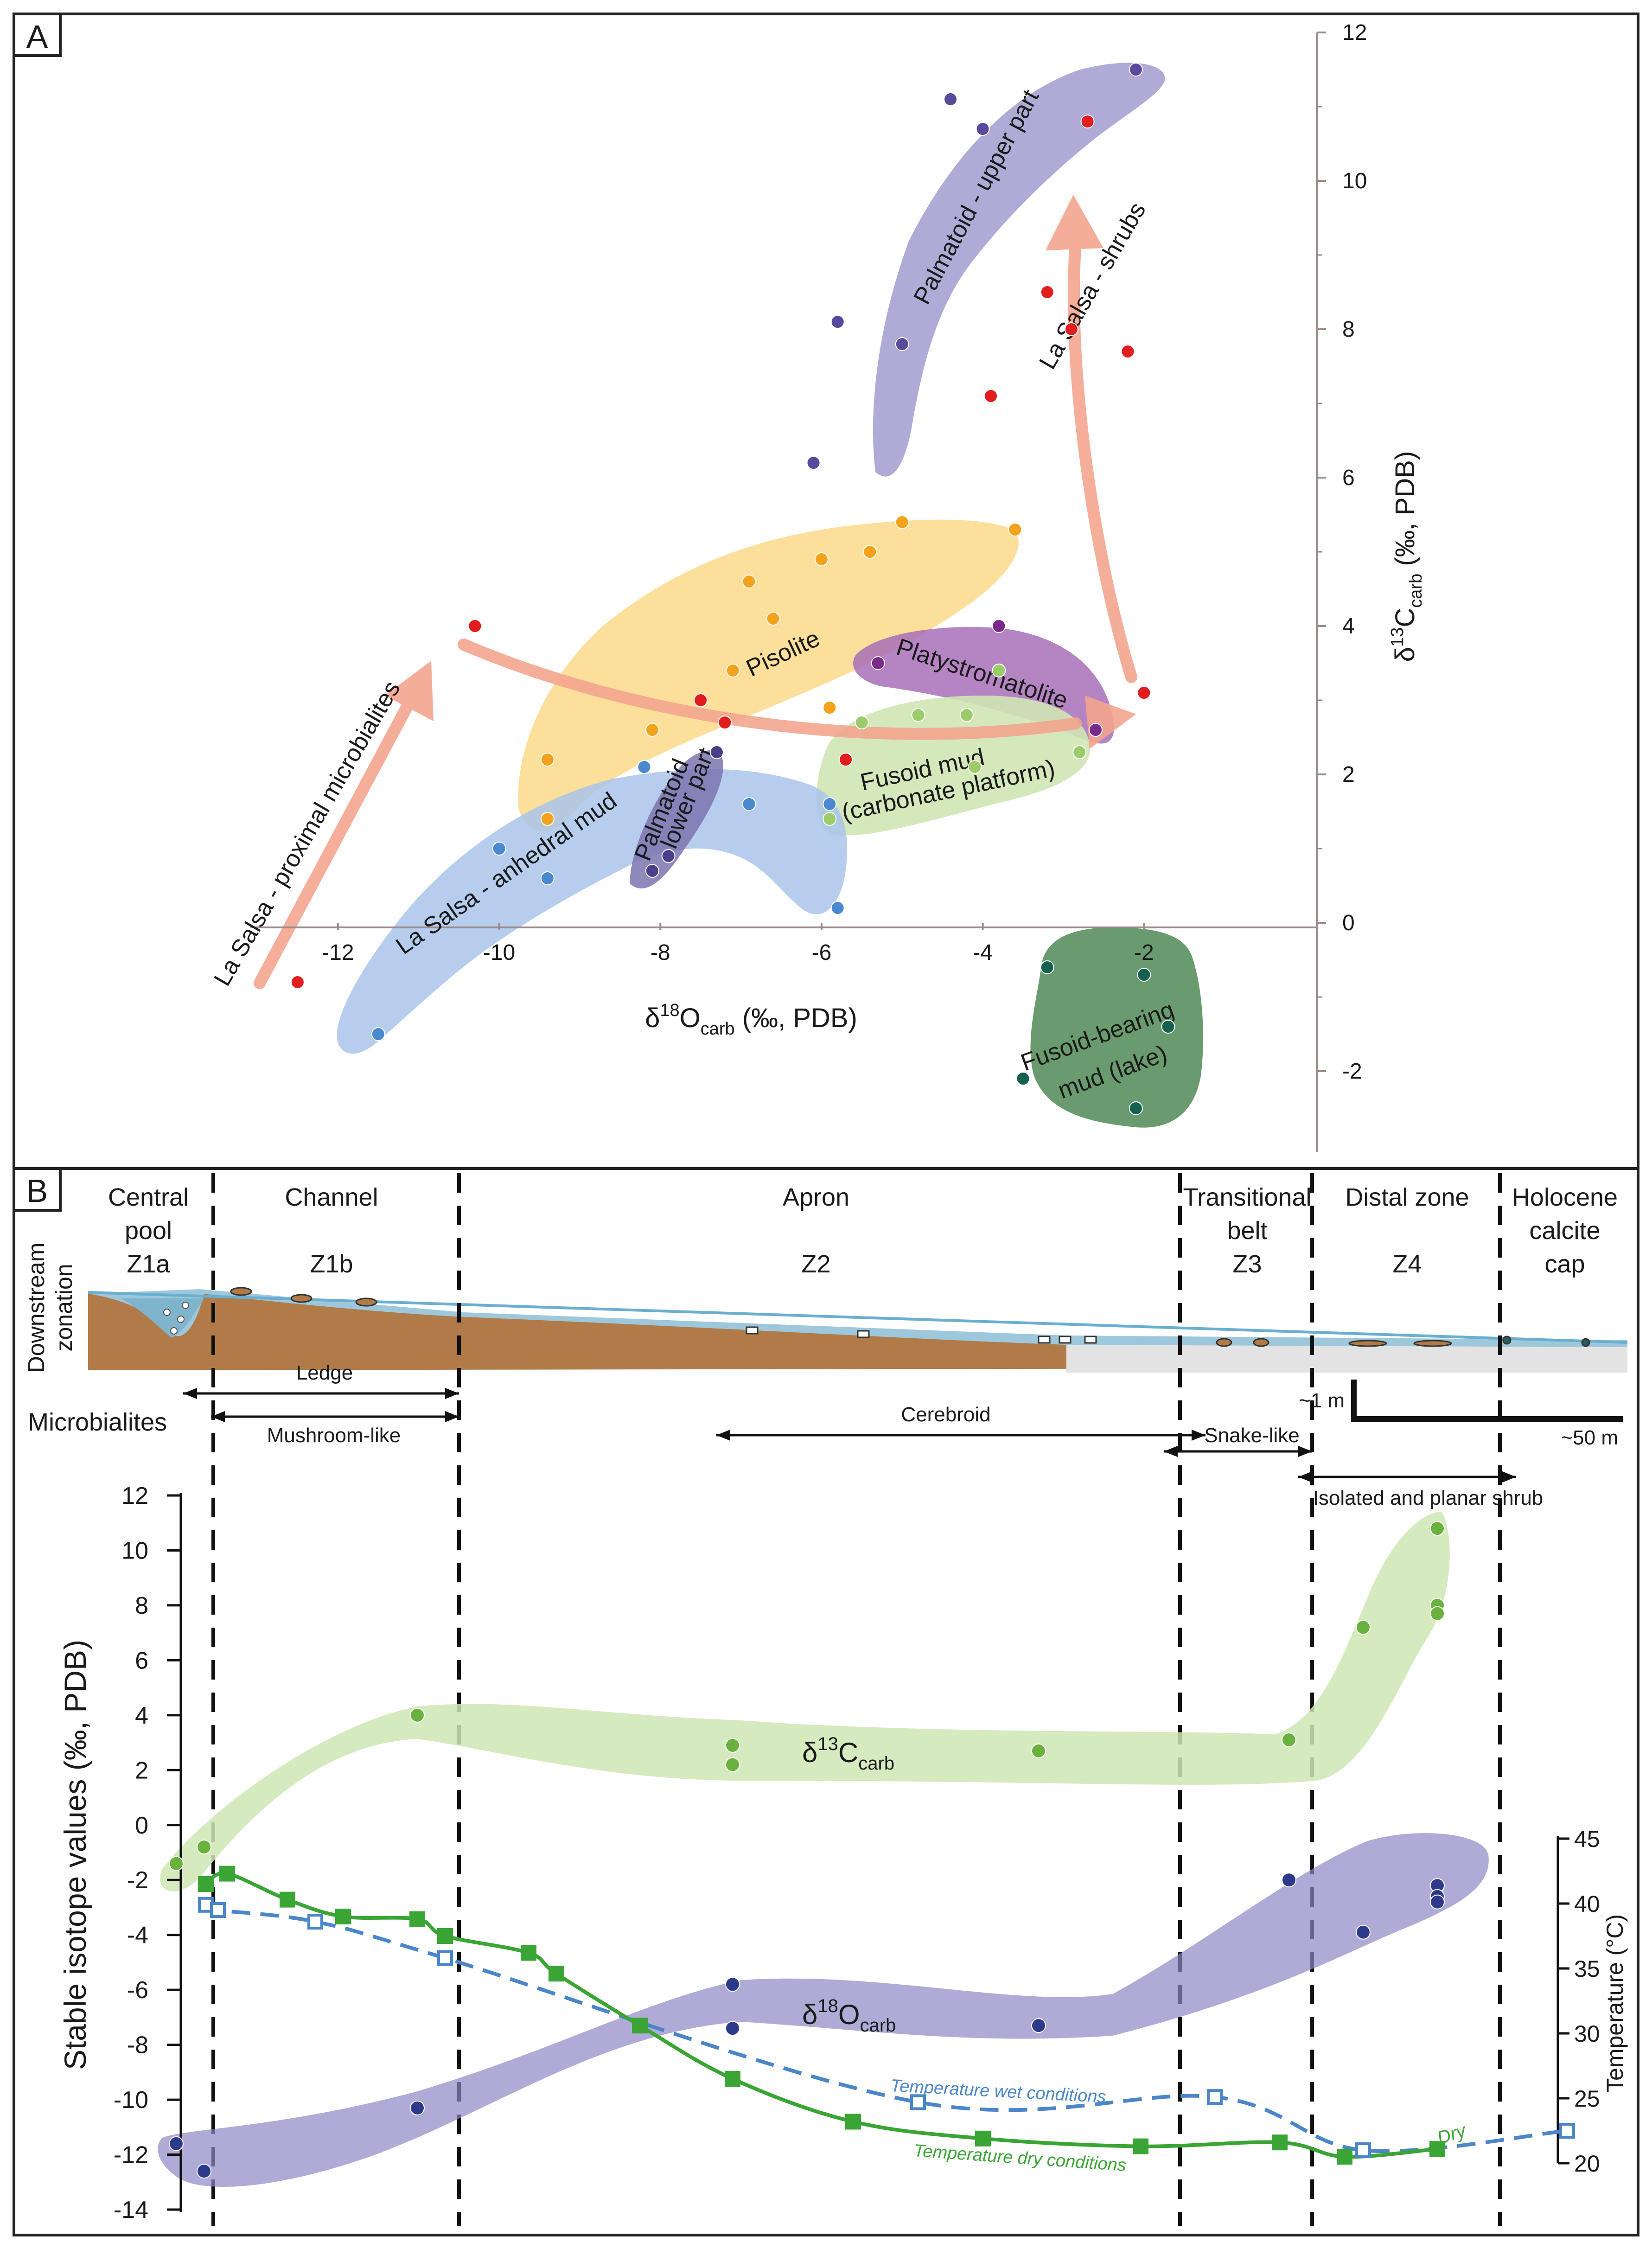 The height and width of the screenshot is (2249, 1652). Describe the element at coordinates (1110, 722) in the screenshot. I see `arrow-curve-head` at that location.